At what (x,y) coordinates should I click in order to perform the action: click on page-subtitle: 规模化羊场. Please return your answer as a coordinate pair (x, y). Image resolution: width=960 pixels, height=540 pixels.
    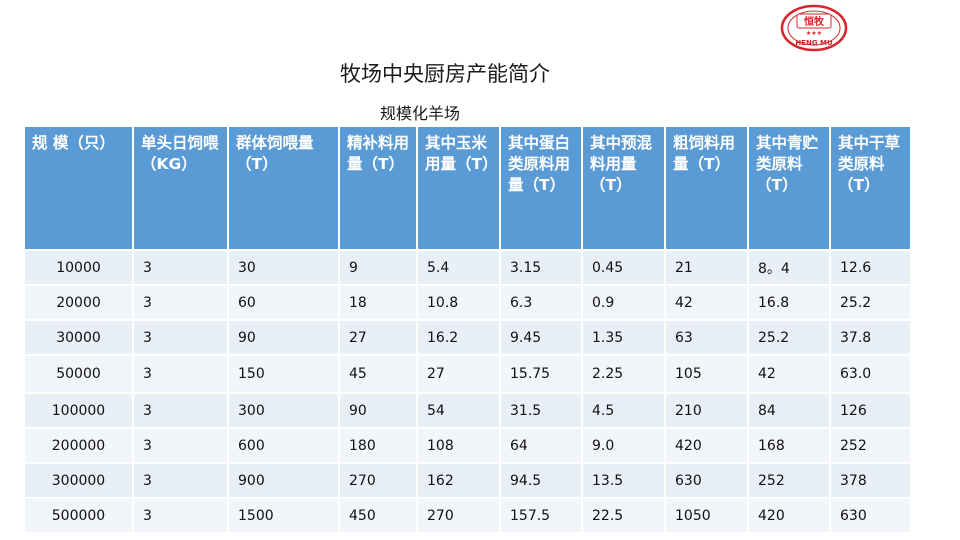
    Looking at the image, I should click on (419, 113).